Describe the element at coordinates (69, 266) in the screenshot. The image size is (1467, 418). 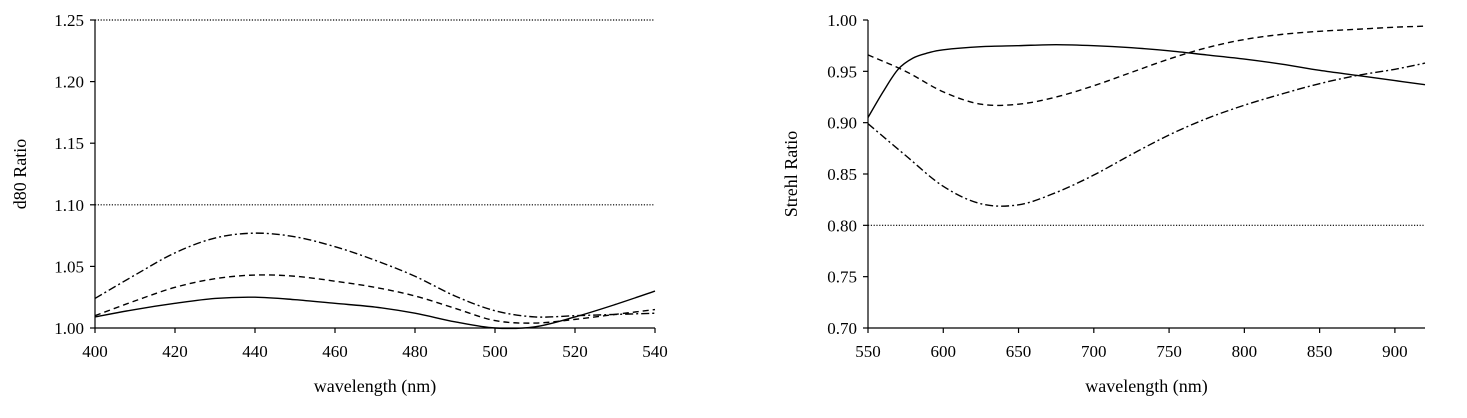
I see `d80-y-tick-label: 1.05` at that location.